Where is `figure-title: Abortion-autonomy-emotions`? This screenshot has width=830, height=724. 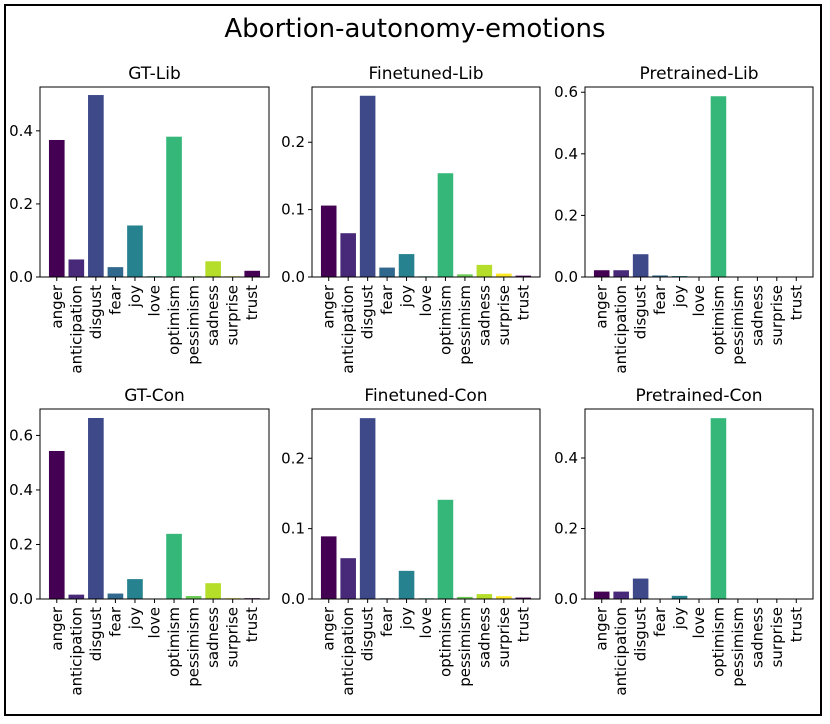 figure-title: Abortion-autonomy-emotions is located at coordinates (415, 29).